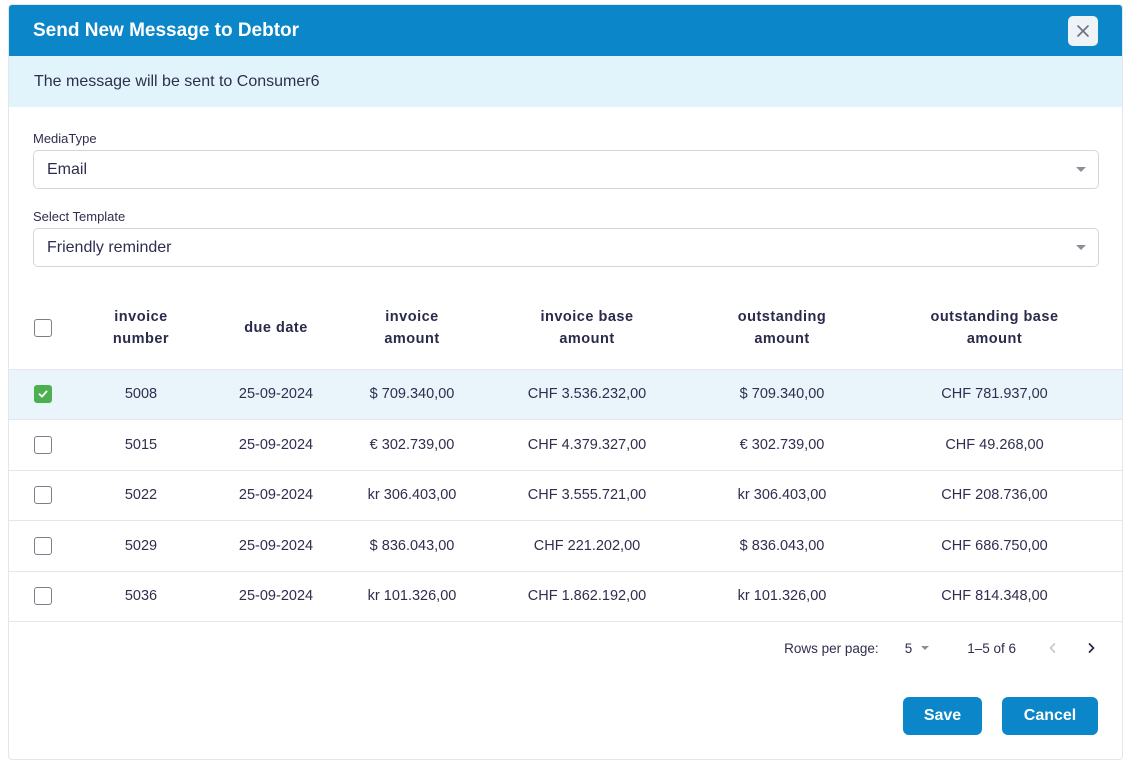 Image resolution: width=1128 pixels, height=769 pixels. What do you see at coordinates (994, 328) in the screenshot?
I see `header-outstanding-base-amount: outstanding base amount` at bounding box center [994, 328].